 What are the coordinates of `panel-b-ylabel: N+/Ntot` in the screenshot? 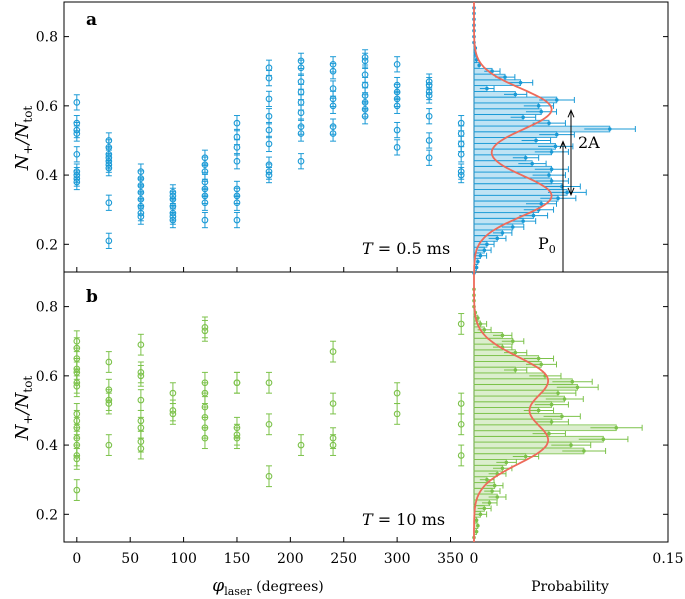 It's located at (23, 409).